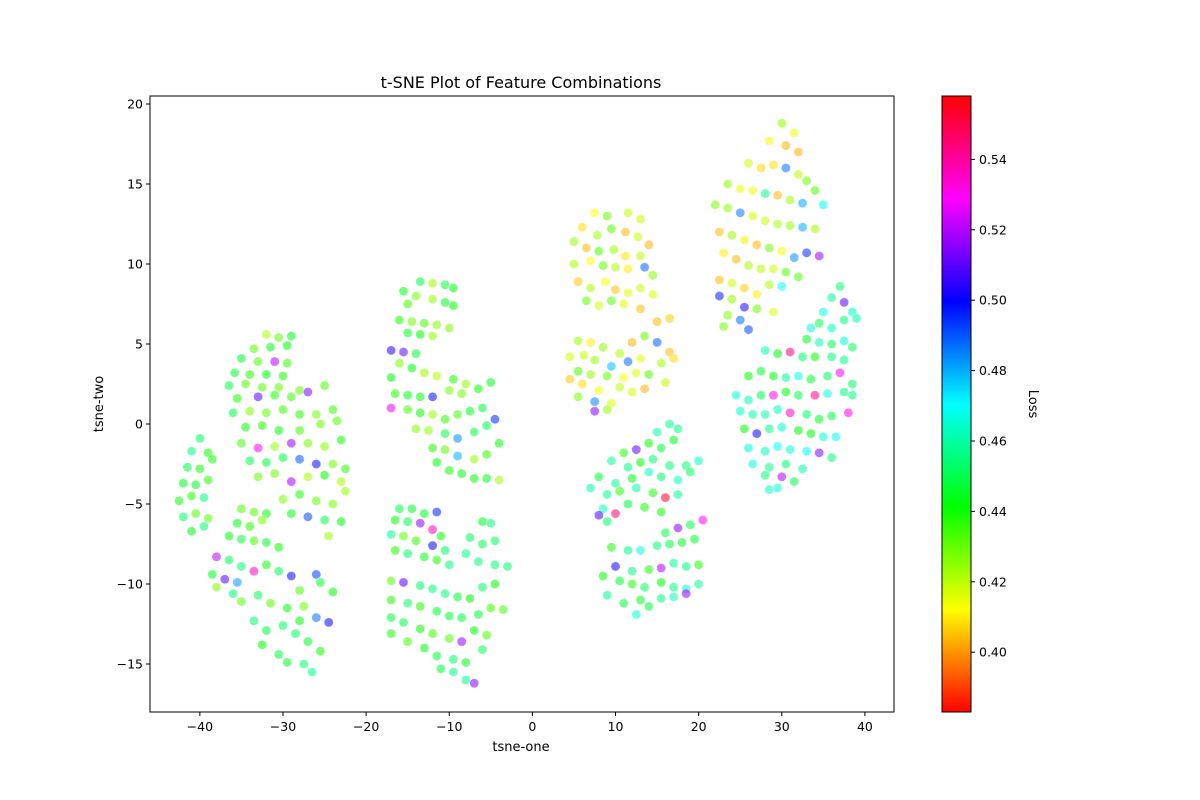  Describe the element at coordinates (989, 406) in the screenshot. I see `colorbar-axis: 0.40 0.42 0.44 0.46 0.48 0.50 0.52 0.54` at that location.